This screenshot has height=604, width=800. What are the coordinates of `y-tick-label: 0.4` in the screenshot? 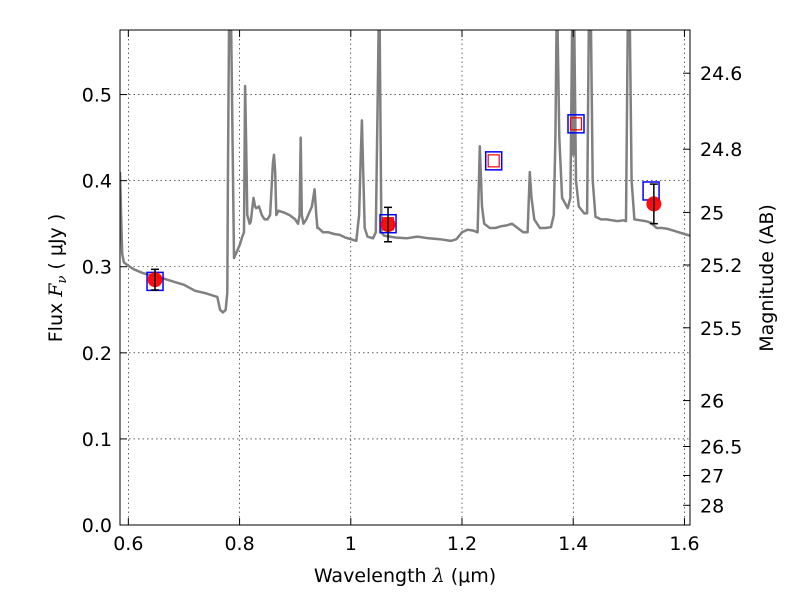 It's located at (97, 182).